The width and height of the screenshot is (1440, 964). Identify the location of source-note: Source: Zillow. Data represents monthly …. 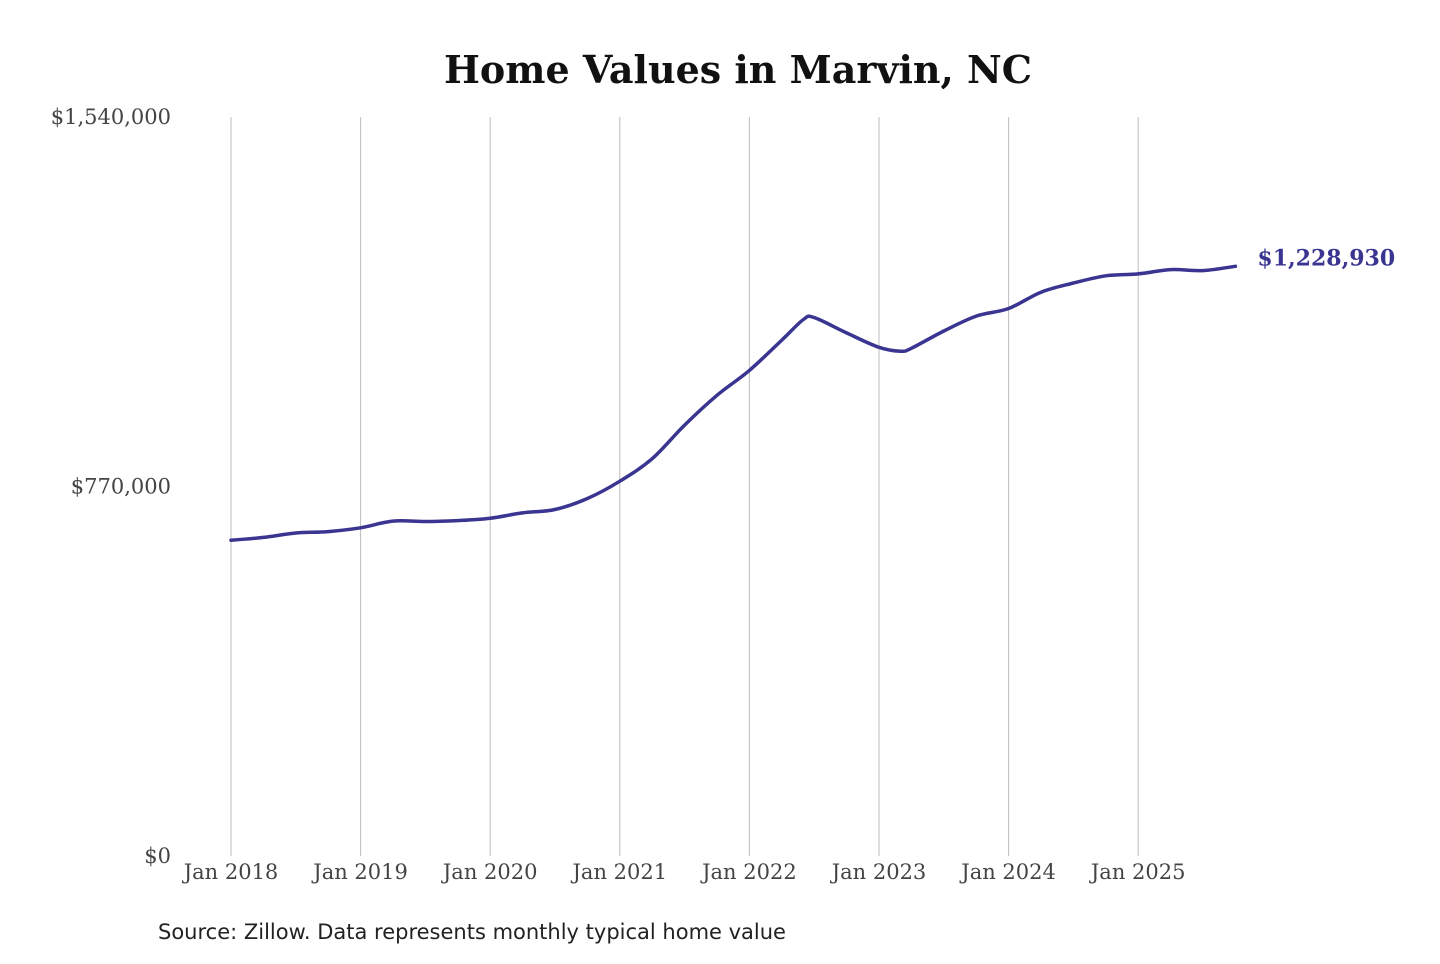
(472, 932).